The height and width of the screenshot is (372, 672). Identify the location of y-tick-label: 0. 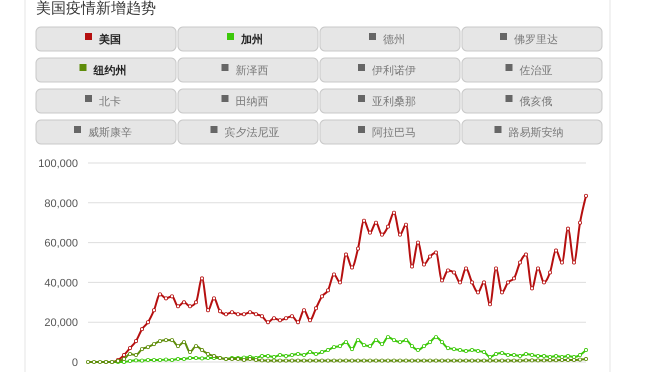
(75, 363).